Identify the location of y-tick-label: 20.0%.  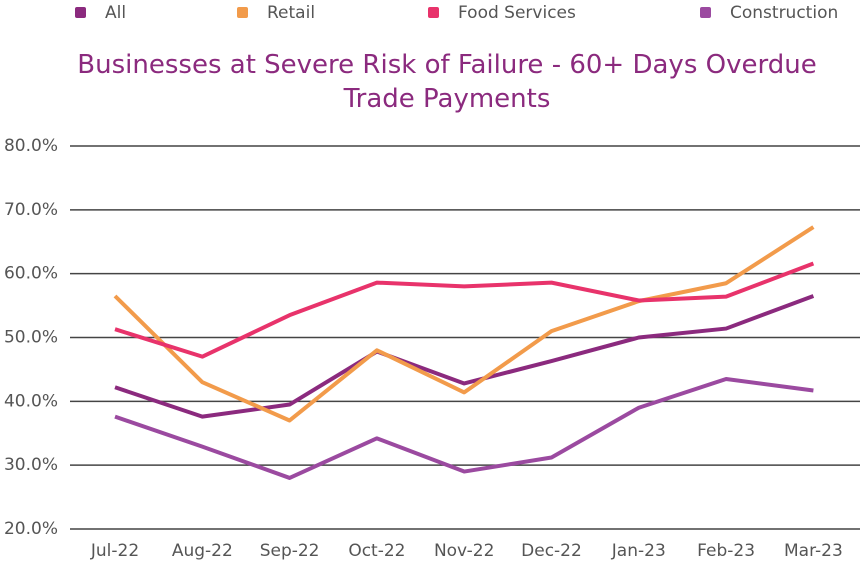
(31, 529).